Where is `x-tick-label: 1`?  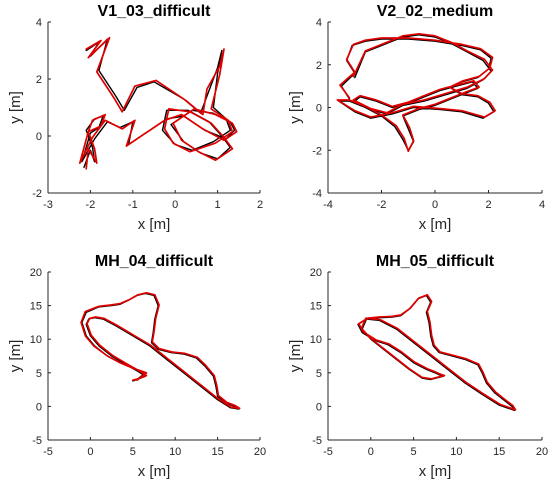 x-tick-label: 1 is located at coordinates (218, 205).